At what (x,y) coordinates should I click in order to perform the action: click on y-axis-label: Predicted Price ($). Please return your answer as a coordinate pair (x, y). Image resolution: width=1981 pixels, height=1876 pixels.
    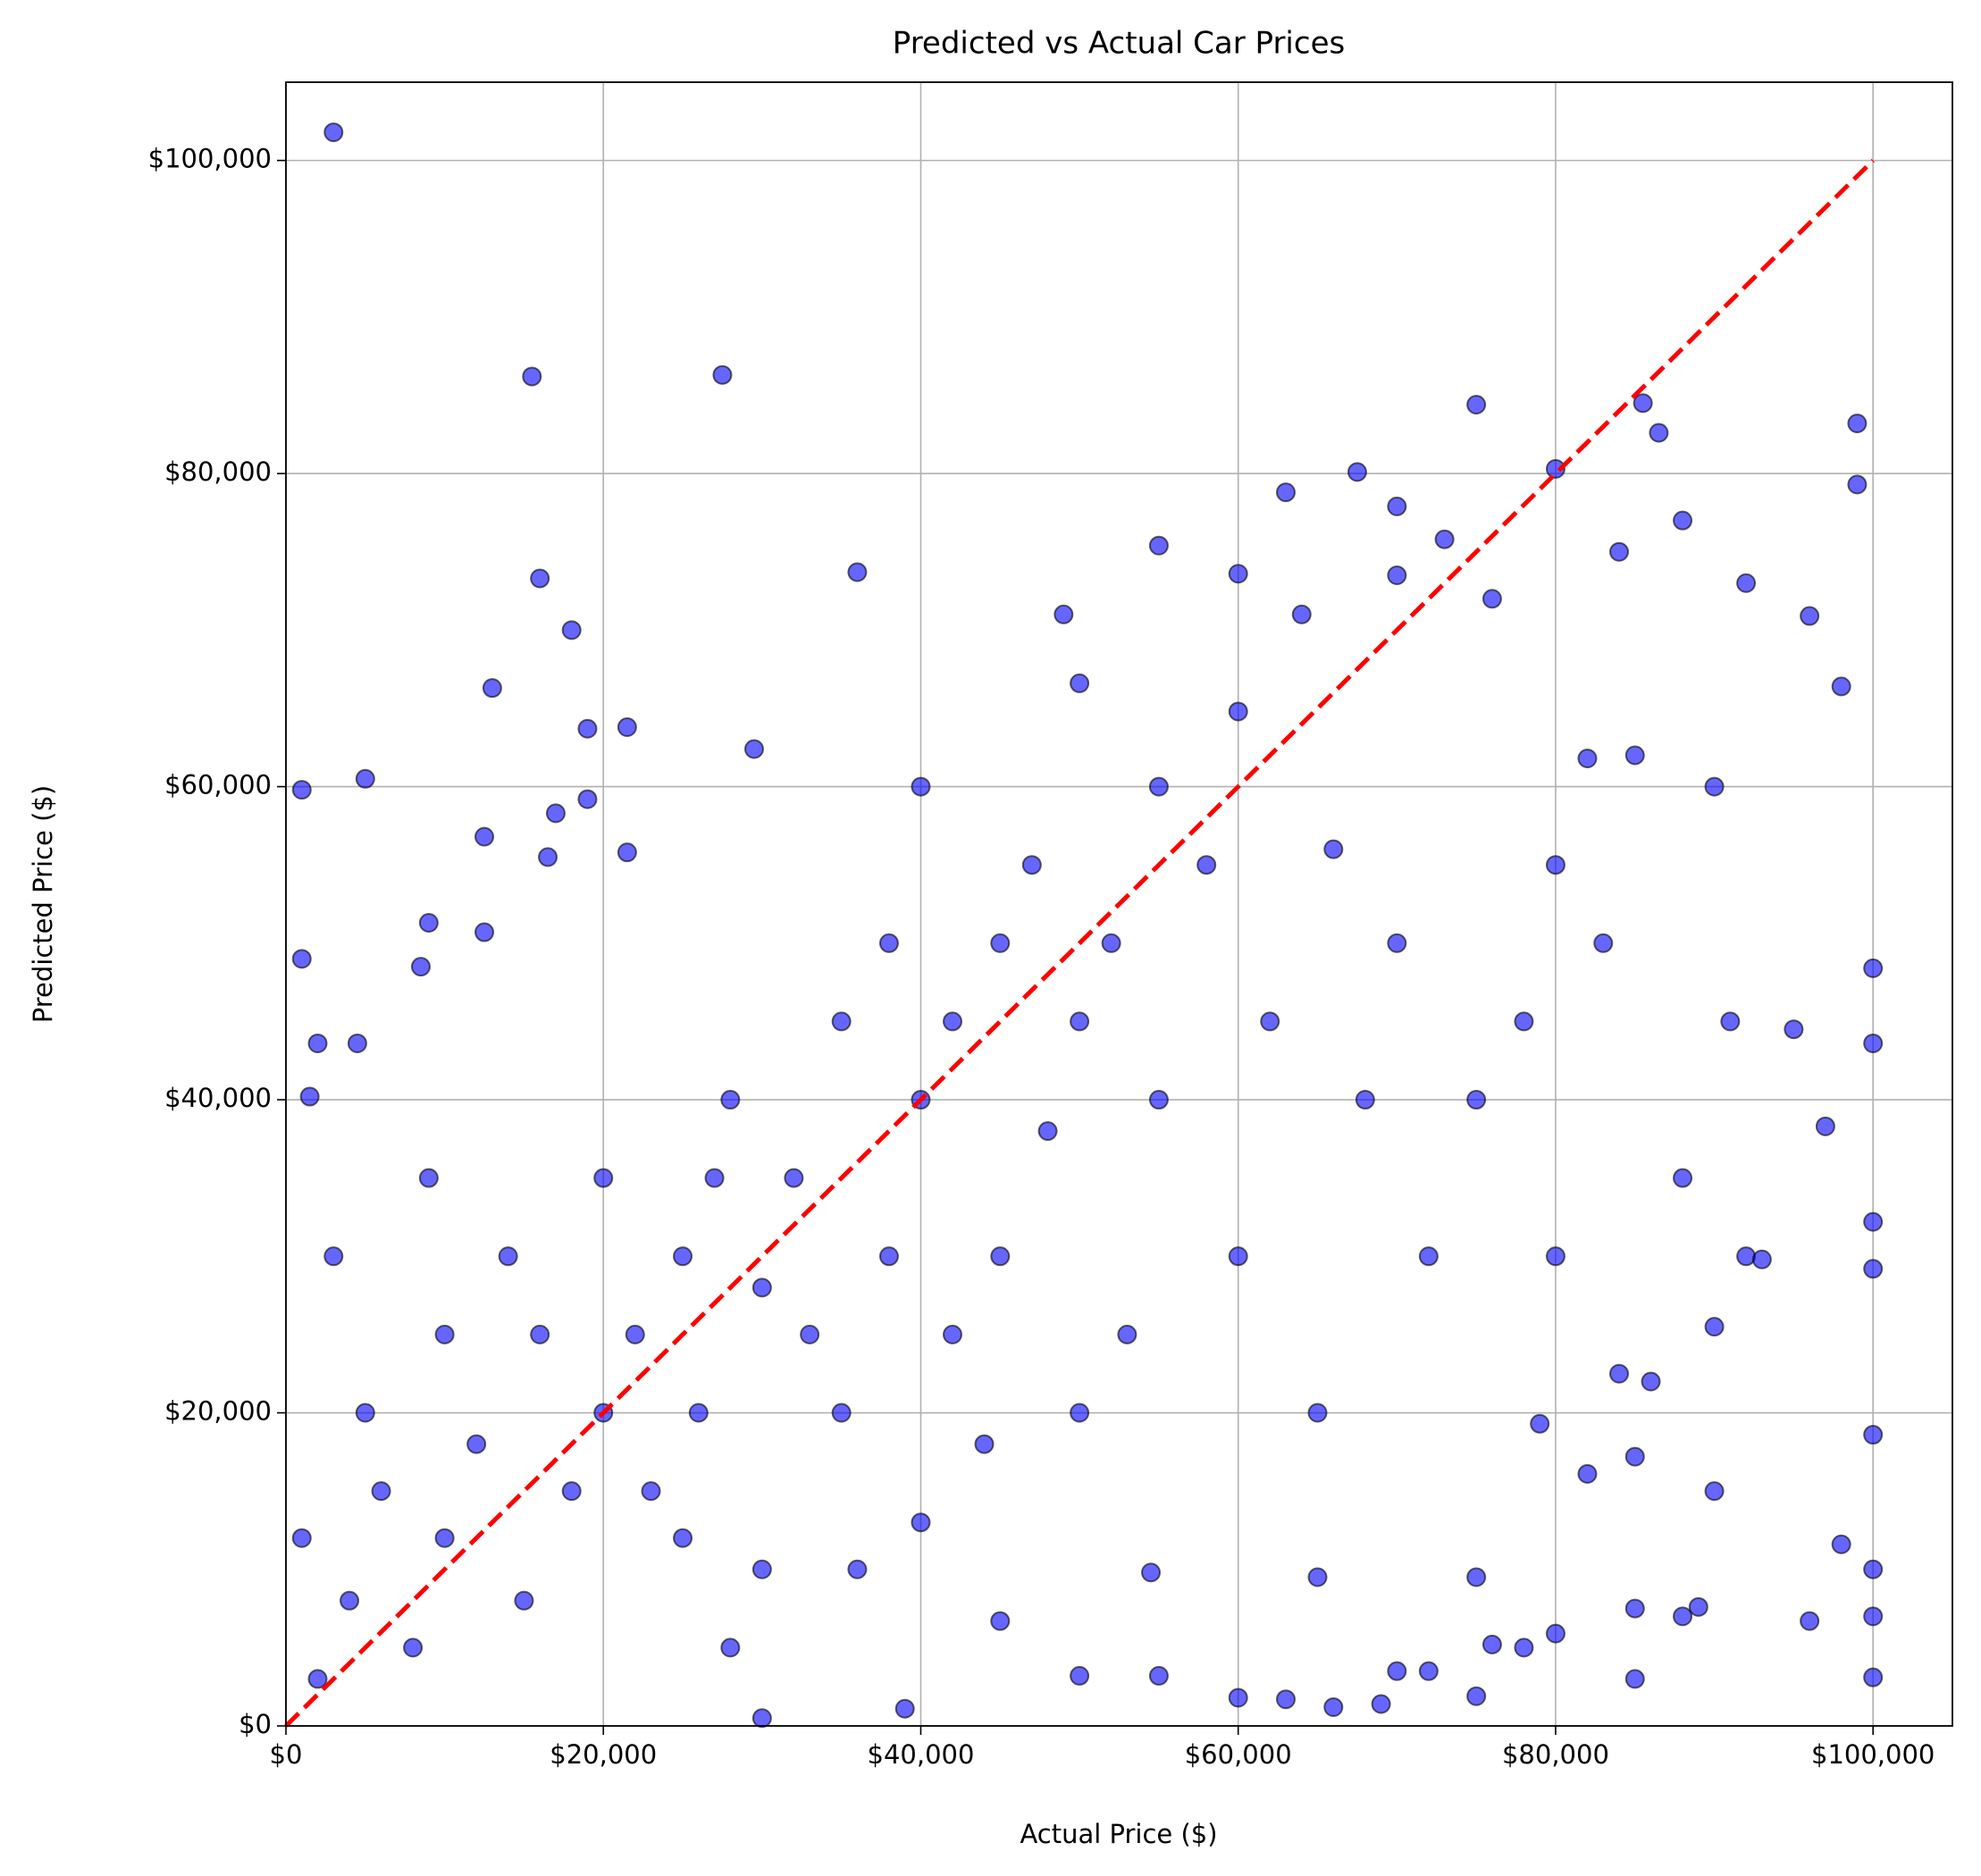
    Looking at the image, I should click on (43, 904).